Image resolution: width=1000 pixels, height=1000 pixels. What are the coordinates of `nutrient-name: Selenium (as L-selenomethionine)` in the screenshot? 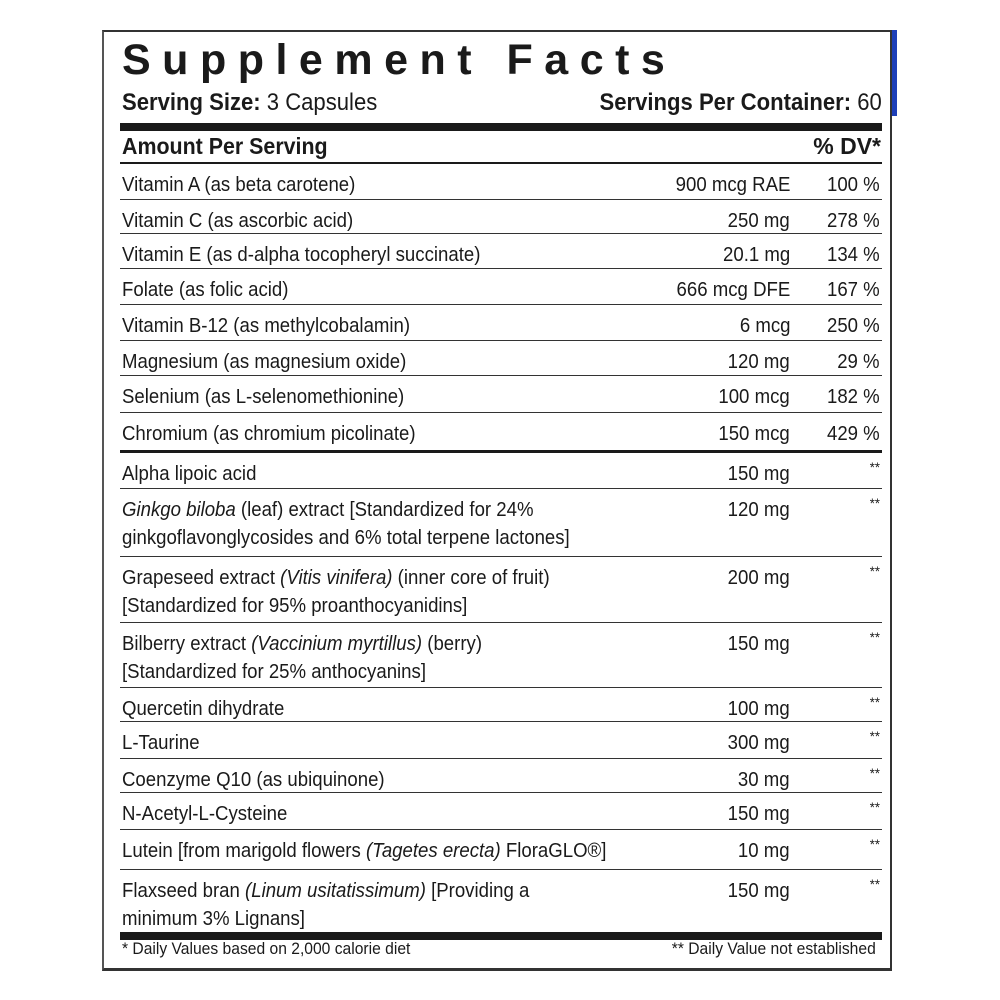 It's located at (401, 397).